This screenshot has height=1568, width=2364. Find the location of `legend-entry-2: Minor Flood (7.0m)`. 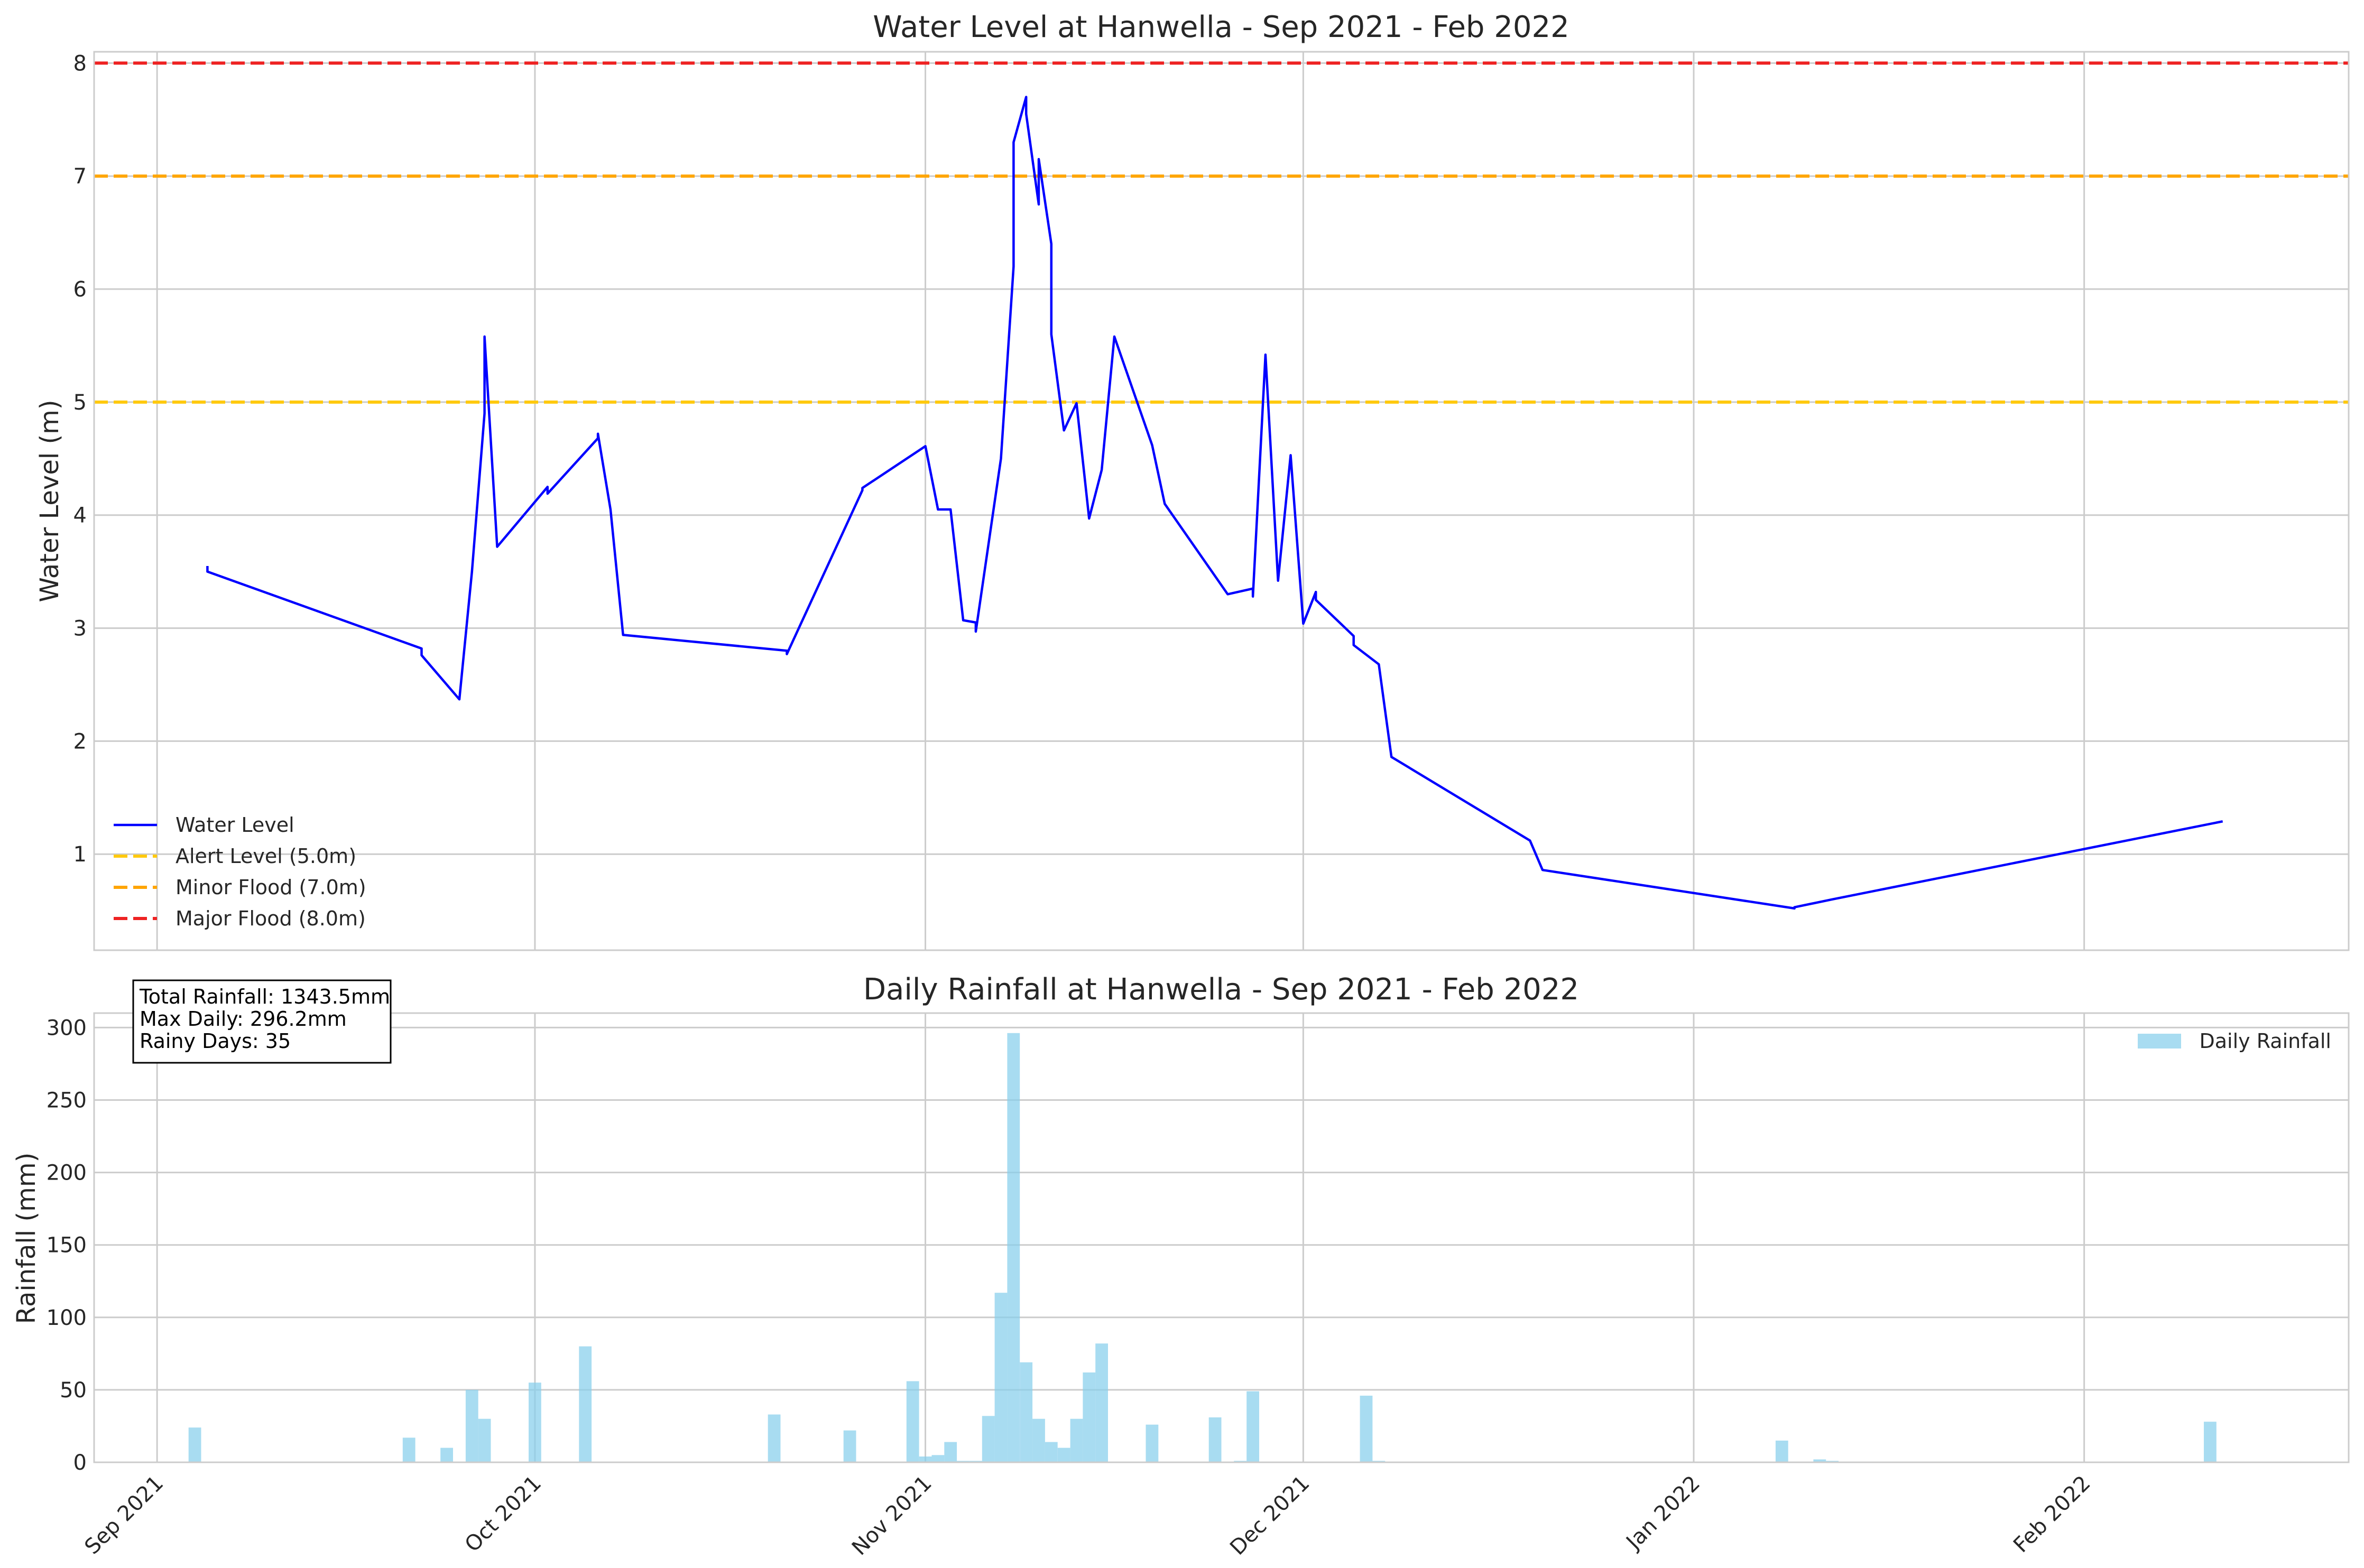

legend-entry-2: Minor Flood (7.0m) is located at coordinates (271, 888).